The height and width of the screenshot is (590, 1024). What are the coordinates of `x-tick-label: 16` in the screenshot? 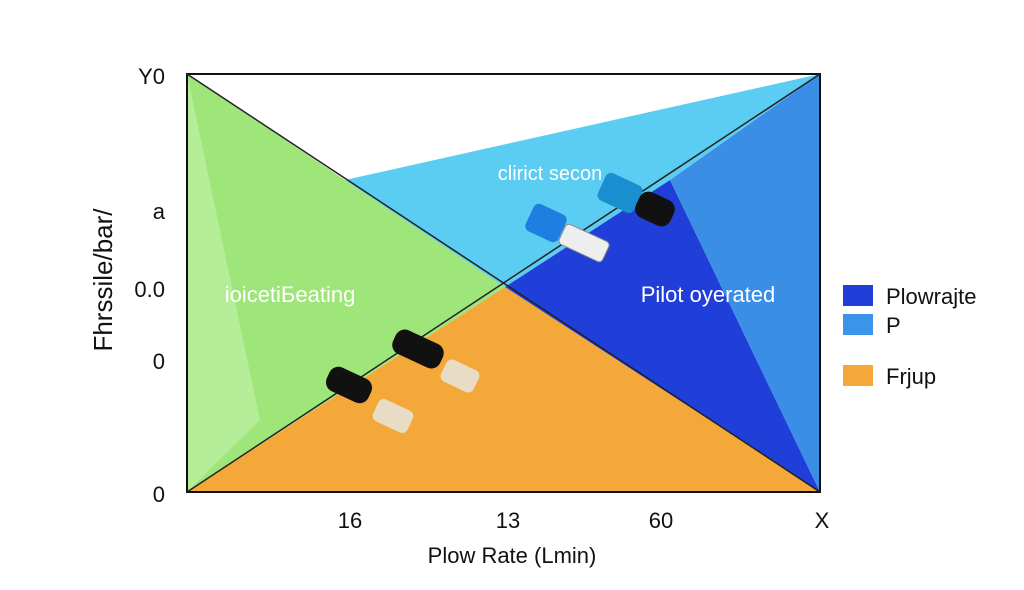 It's located at (350, 520).